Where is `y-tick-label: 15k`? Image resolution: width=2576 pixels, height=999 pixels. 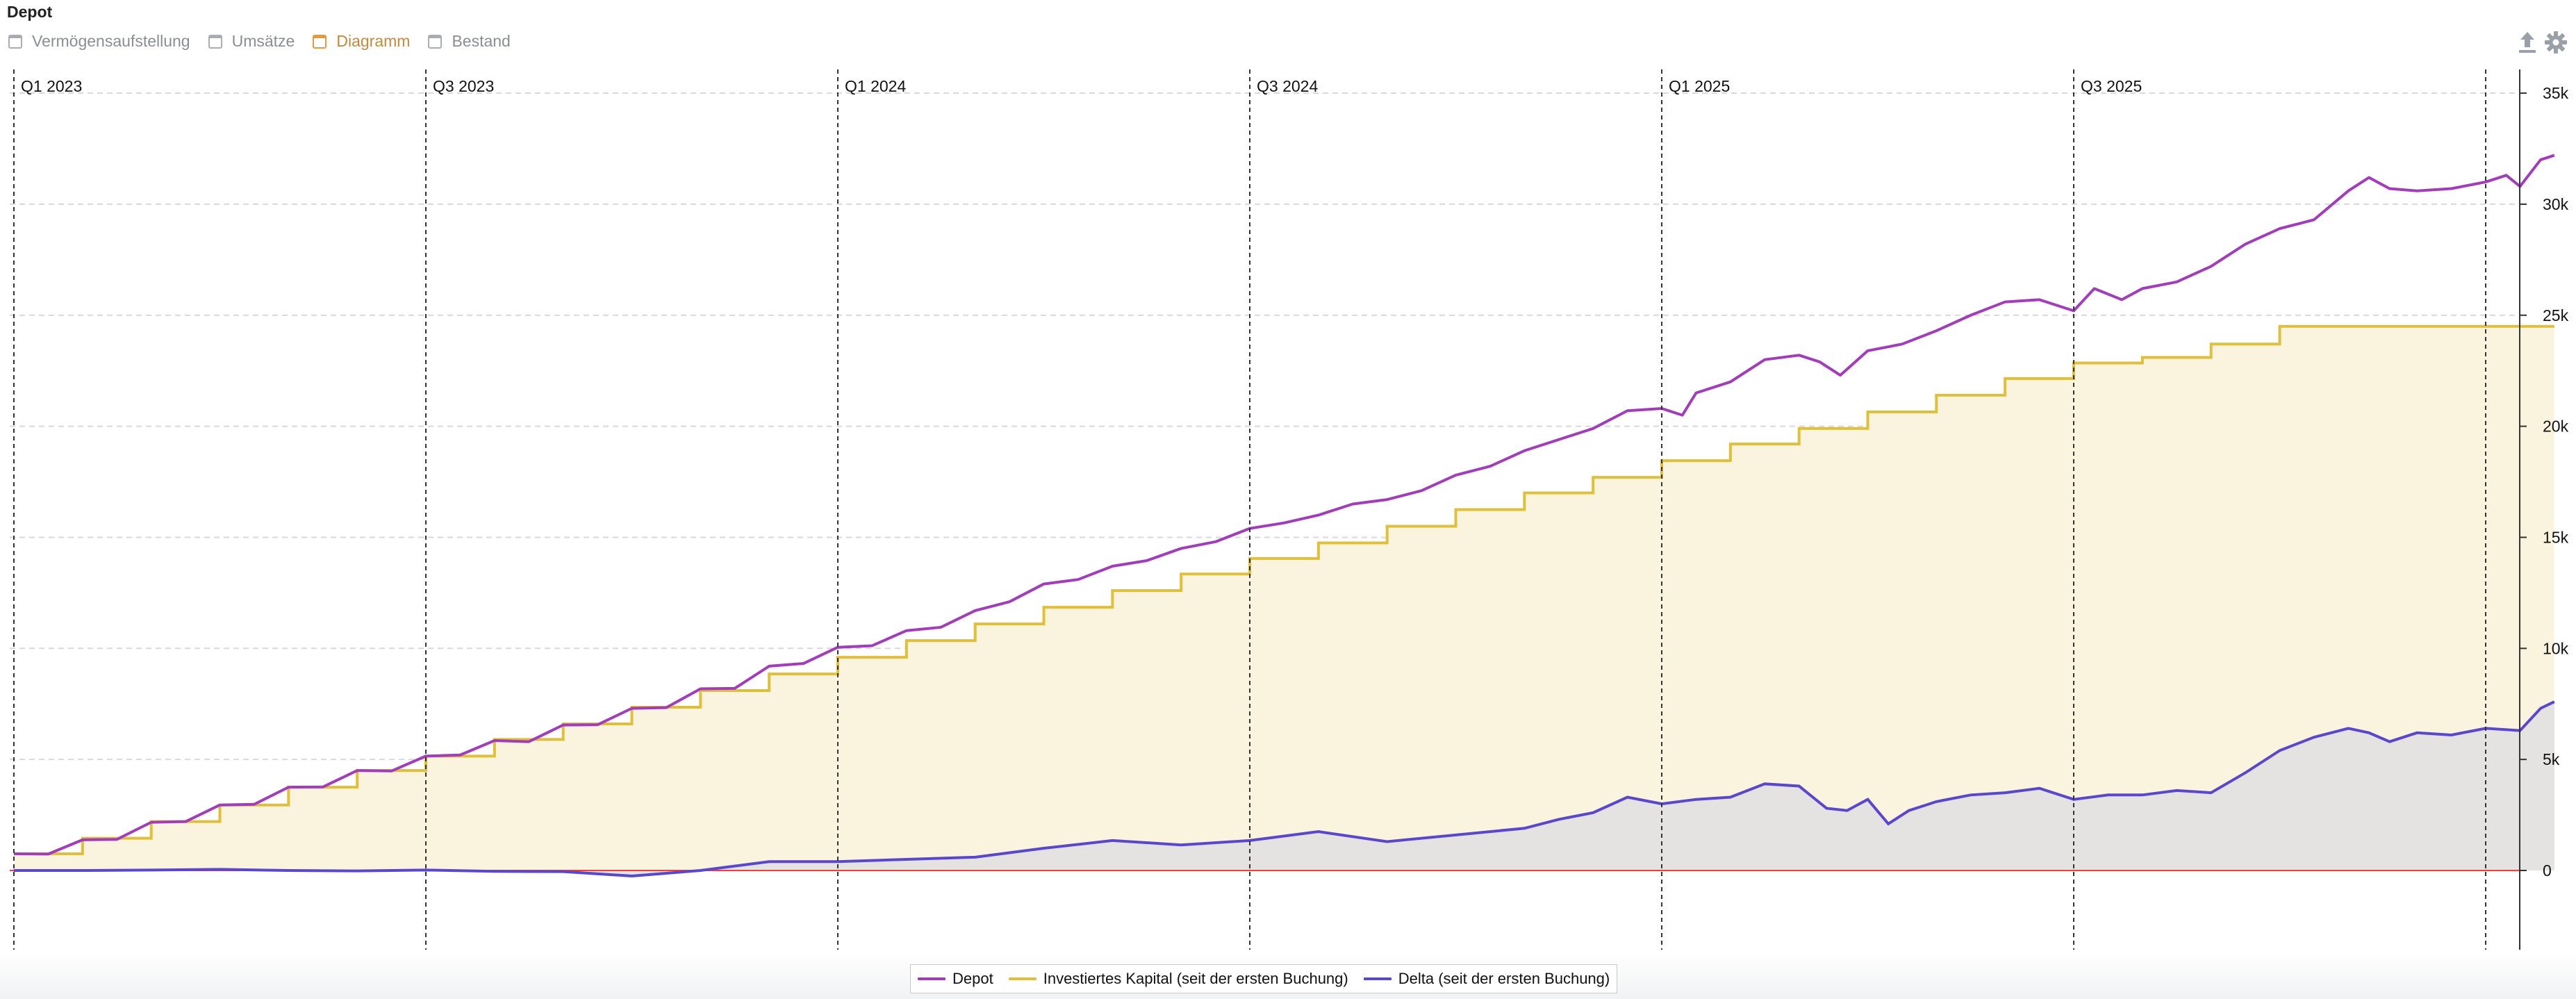
y-tick-label: 15k is located at coordinates (2556, 537).